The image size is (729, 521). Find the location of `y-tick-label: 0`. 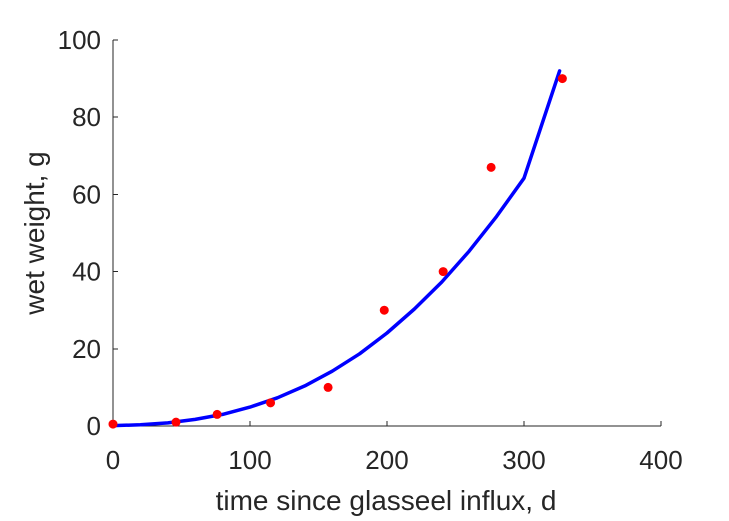

y-tick-label: 0 is located at coordinates (94, 426).